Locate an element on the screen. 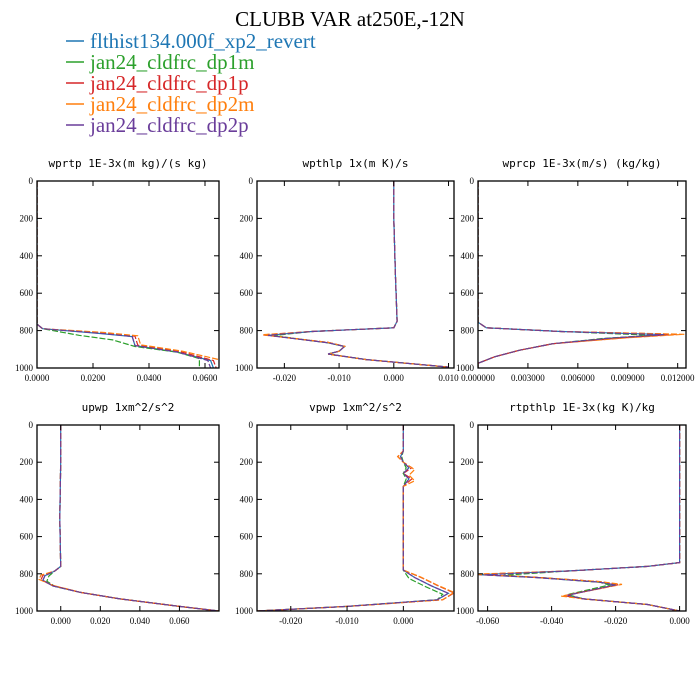 The height and width of the screenshot is (700, 700). x-tick-label: 0.009000 is located at coordinates (628, 378).